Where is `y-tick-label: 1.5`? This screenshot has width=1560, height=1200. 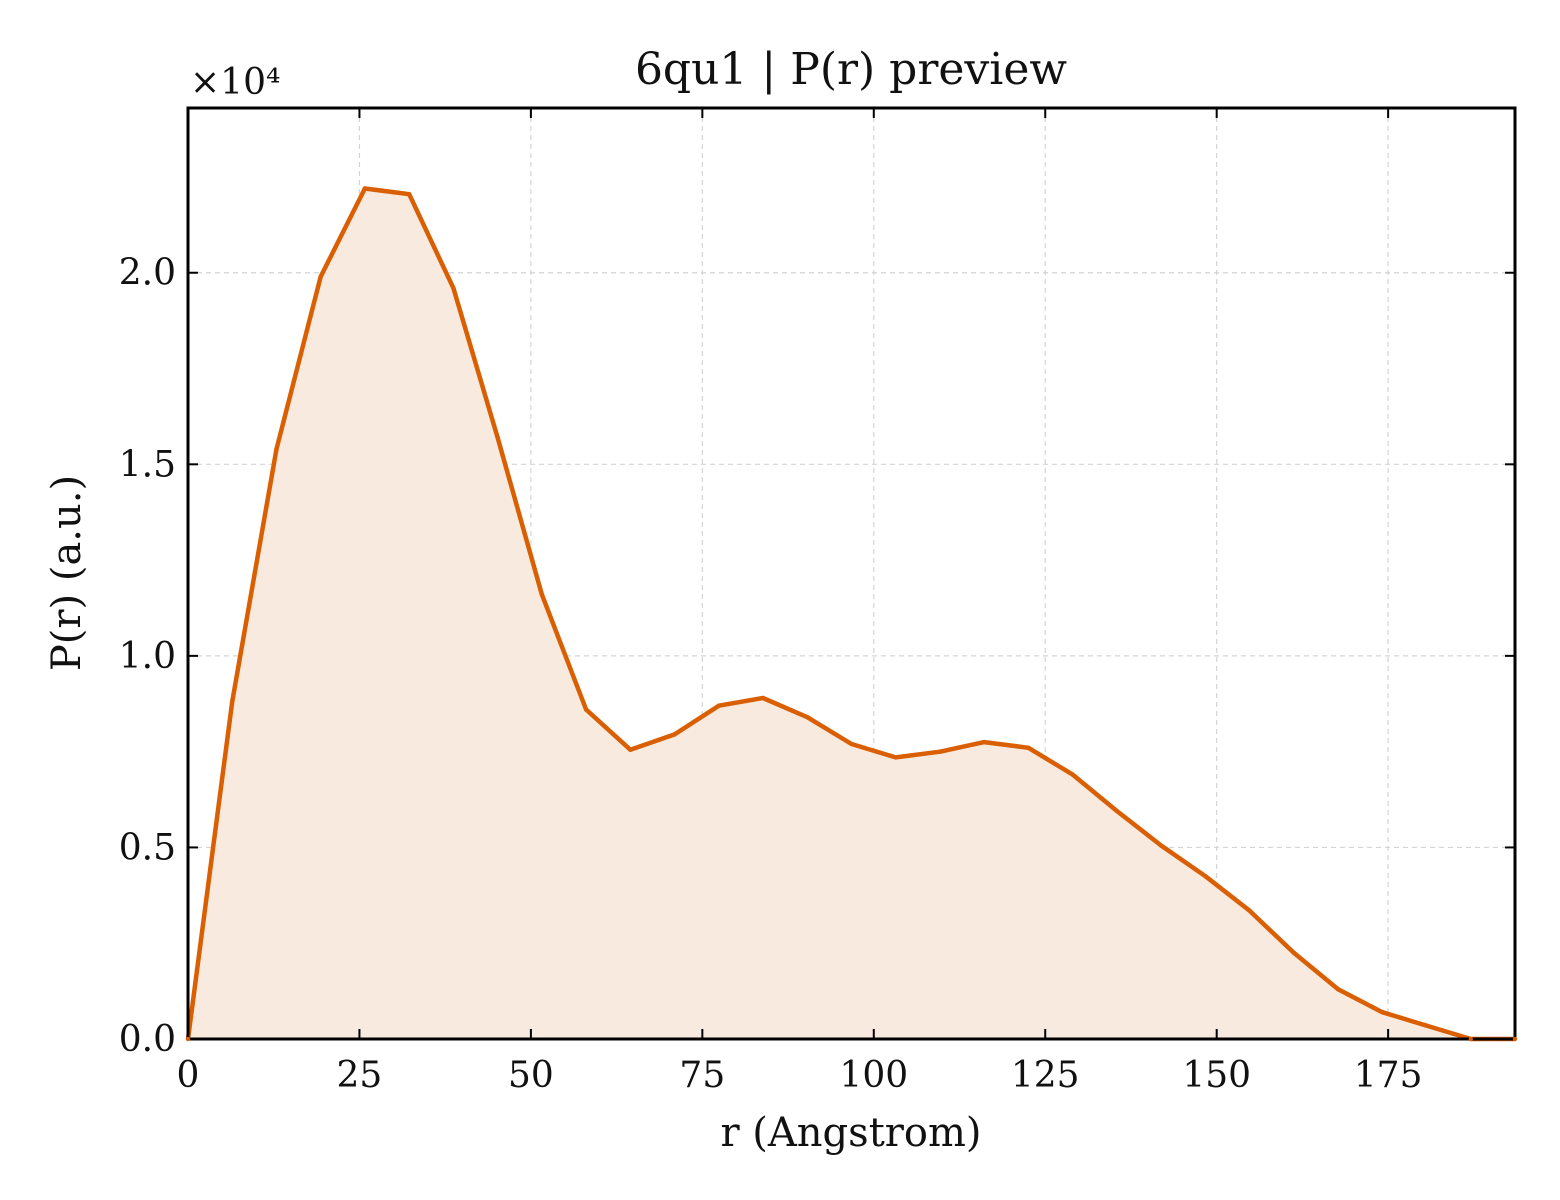 y-tick-label: 1.5 is located at coordinates (147, 464).